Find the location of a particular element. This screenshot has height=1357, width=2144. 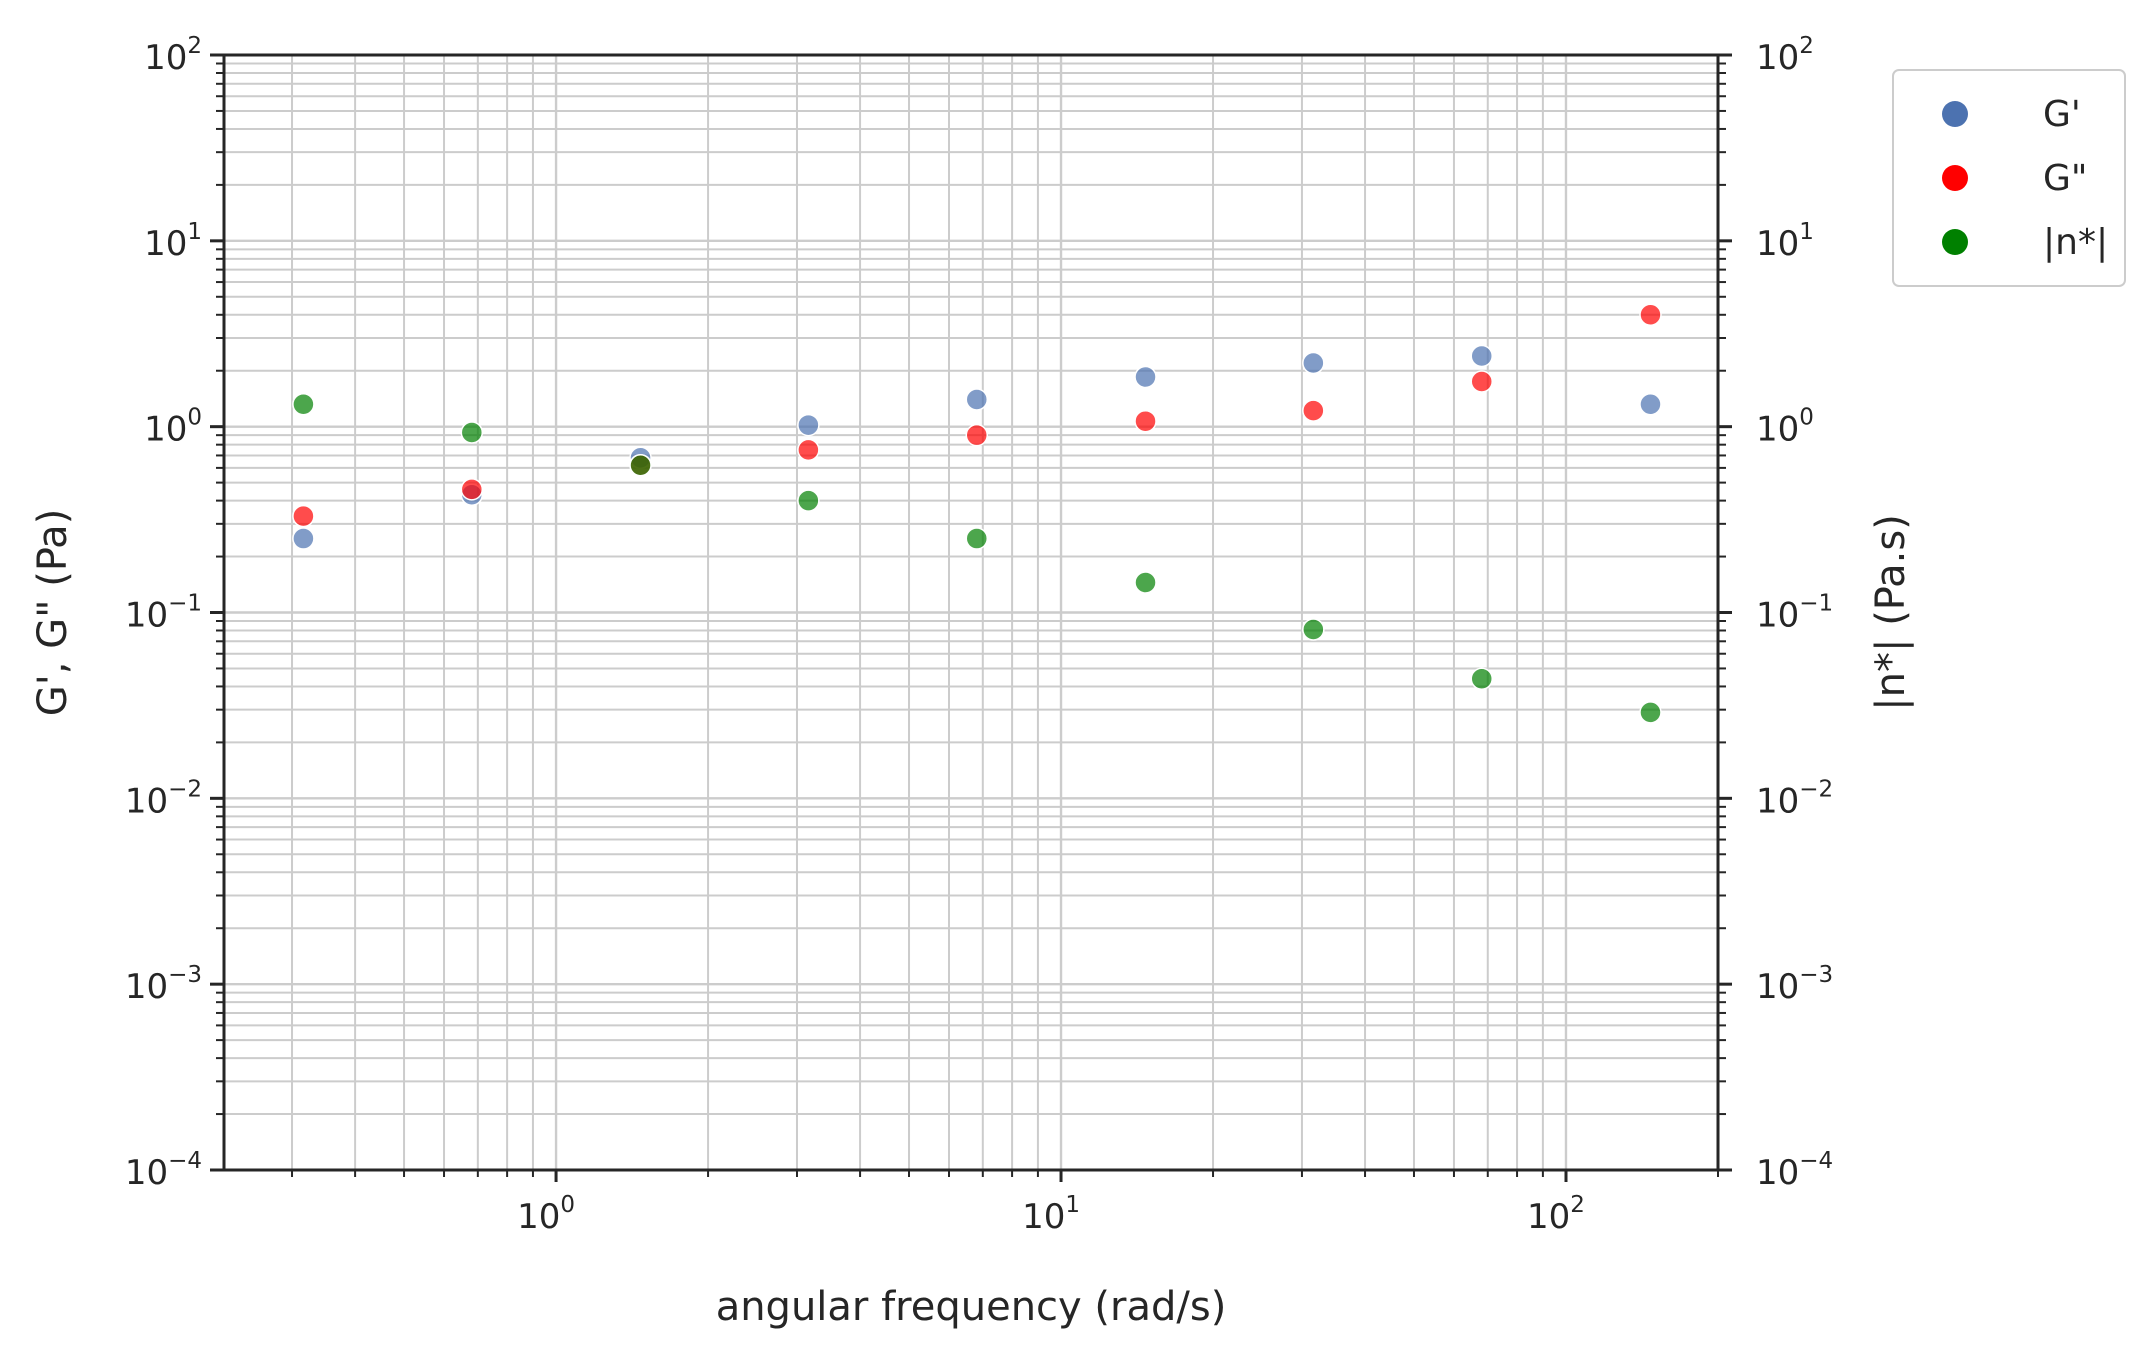

left-y-tick-label: 10⁻⁴ is located at coordinates (163, 1170).